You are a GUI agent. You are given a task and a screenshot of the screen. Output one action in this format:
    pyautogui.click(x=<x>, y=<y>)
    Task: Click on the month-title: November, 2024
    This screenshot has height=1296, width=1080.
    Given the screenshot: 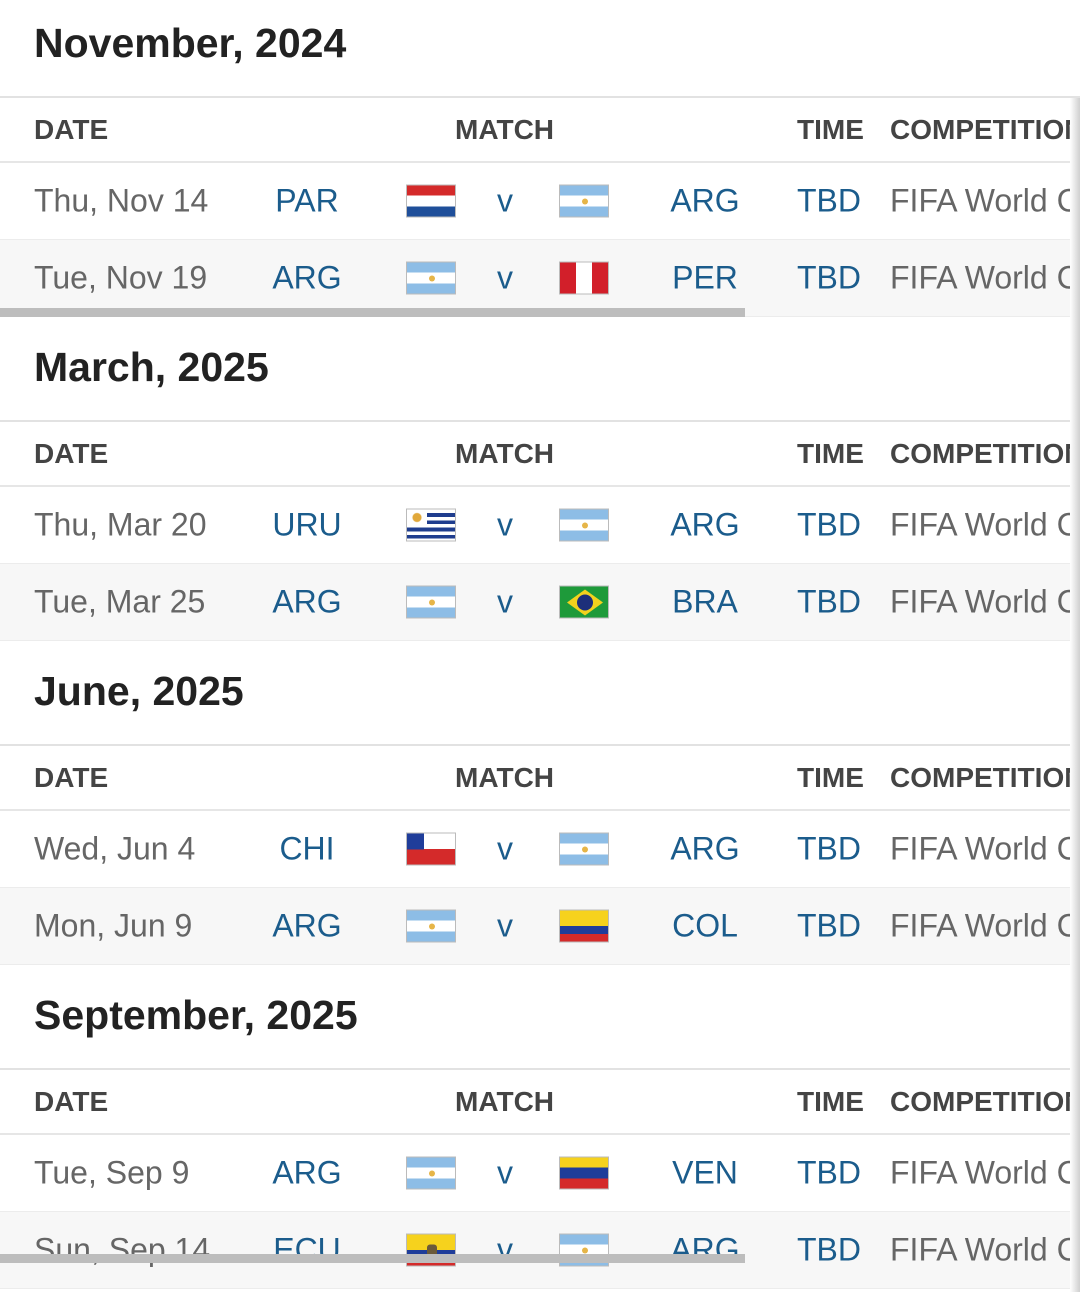 What is the action you would take?
    pyautogui.click(x=540, y=49)
    